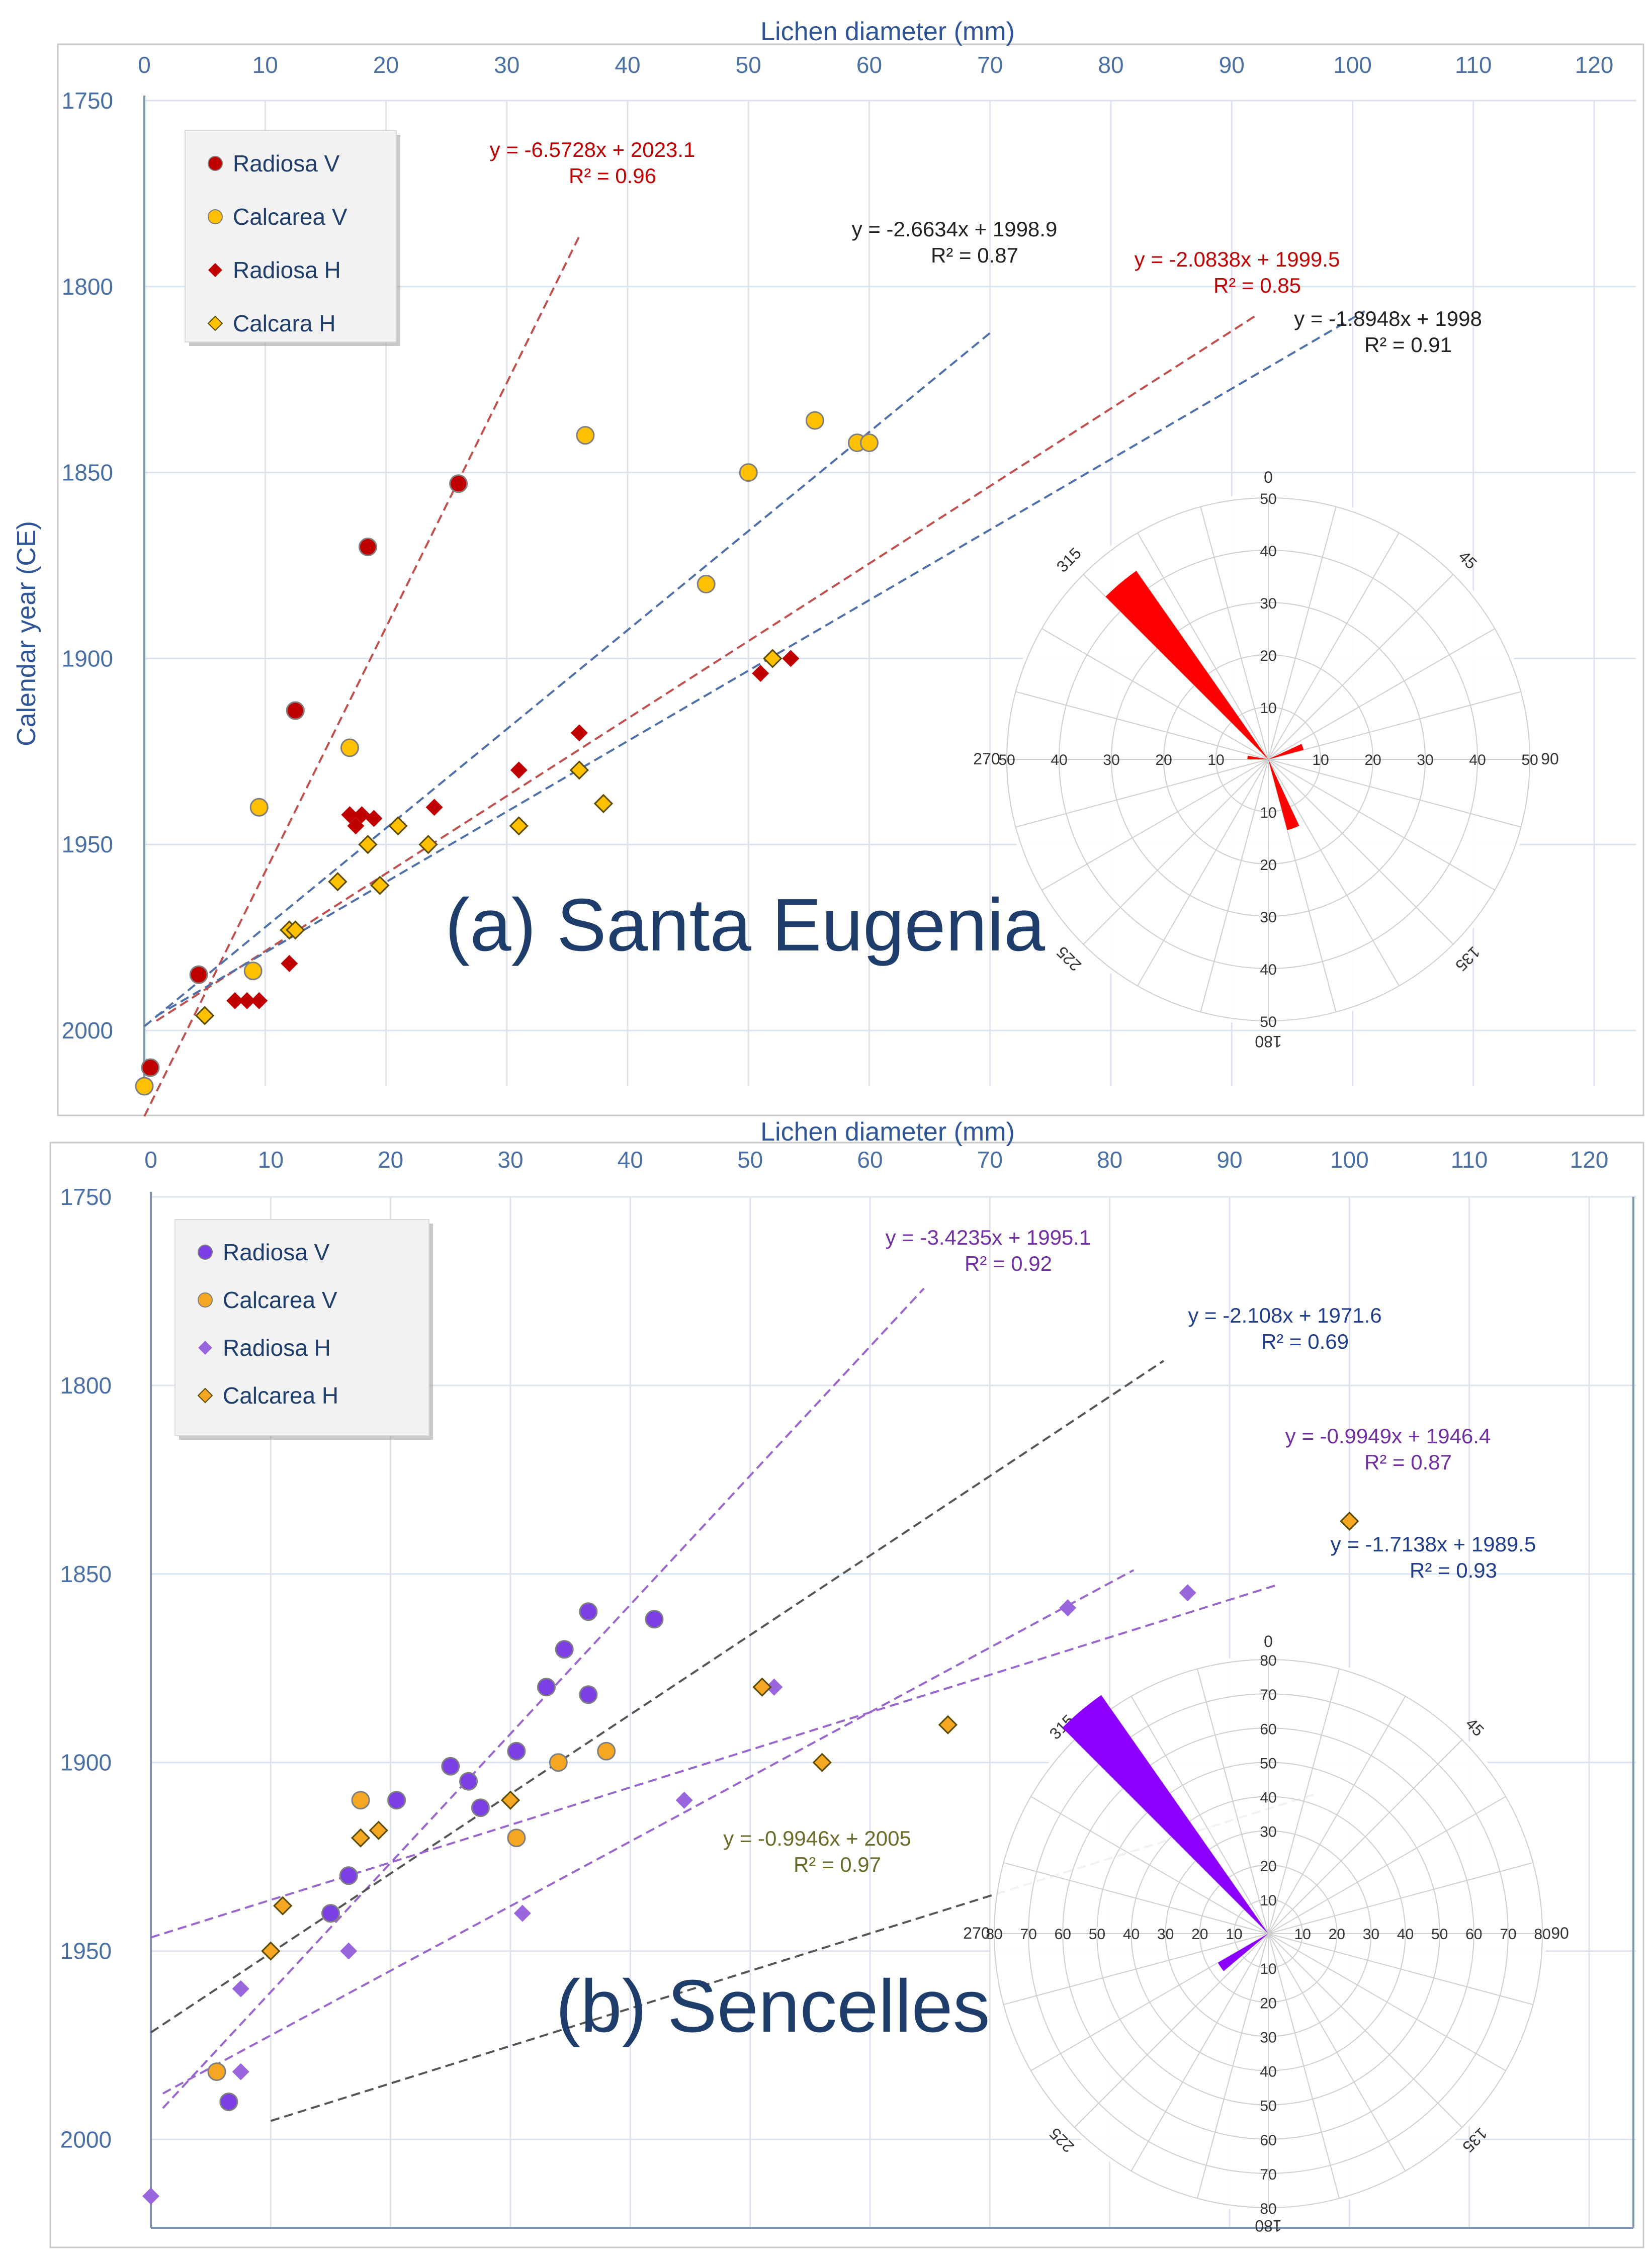  I want to click on y-tick-label: 1850, so click(86, 1574).